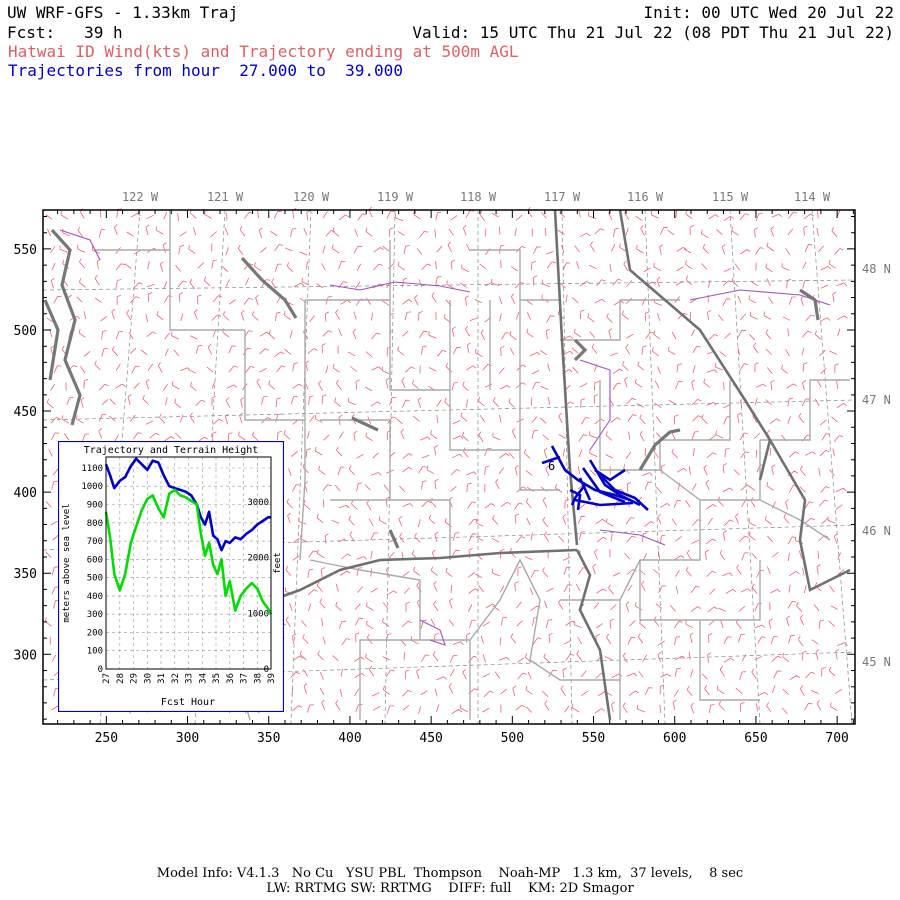  Describe the element at coordinates (95, 652) in the screenshot. I see `inset-left-tick: 100` at that location.